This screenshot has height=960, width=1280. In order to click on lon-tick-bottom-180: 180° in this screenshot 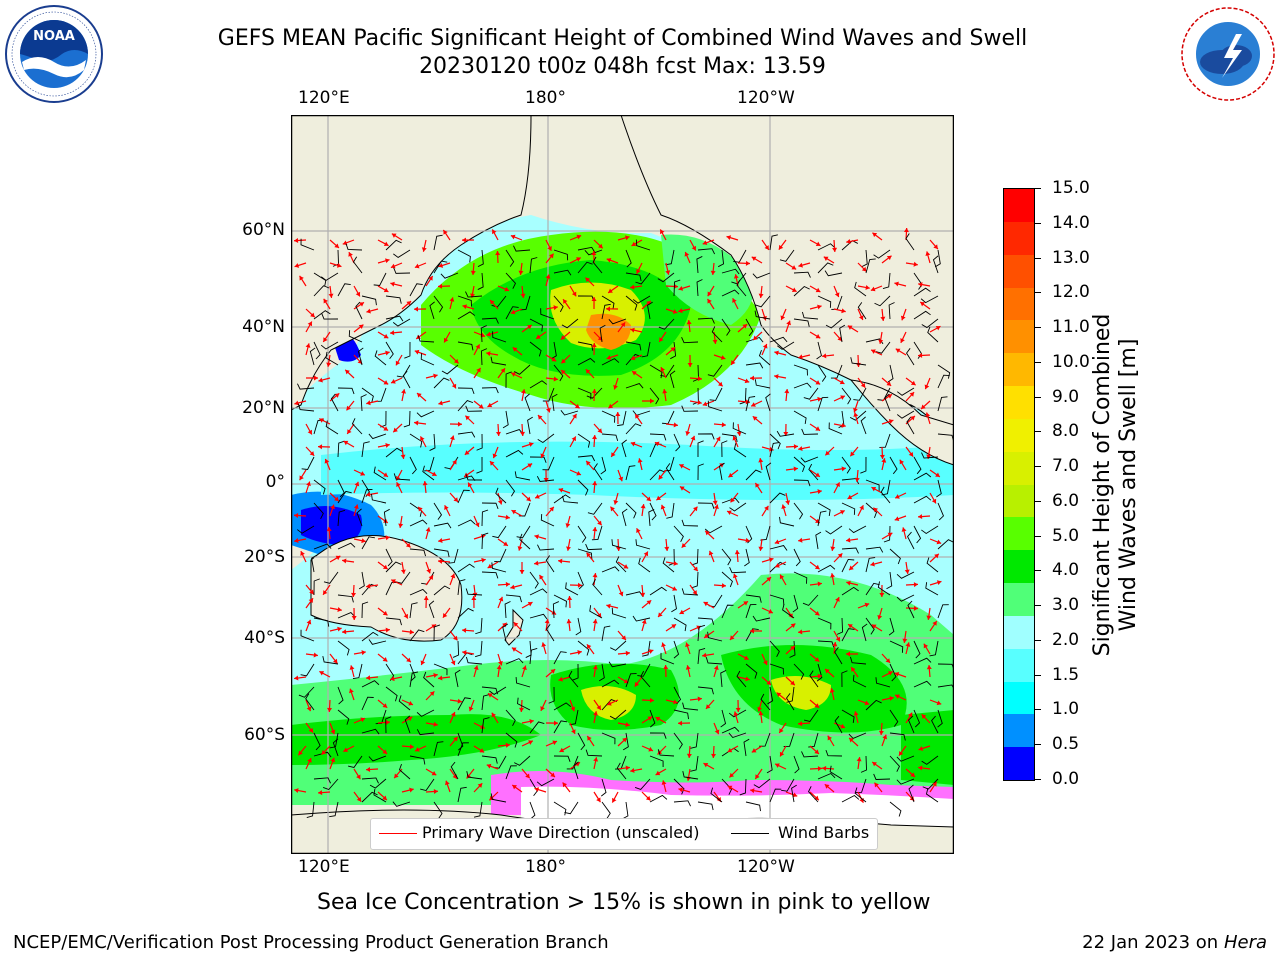, I will do `click(545, 867)`.